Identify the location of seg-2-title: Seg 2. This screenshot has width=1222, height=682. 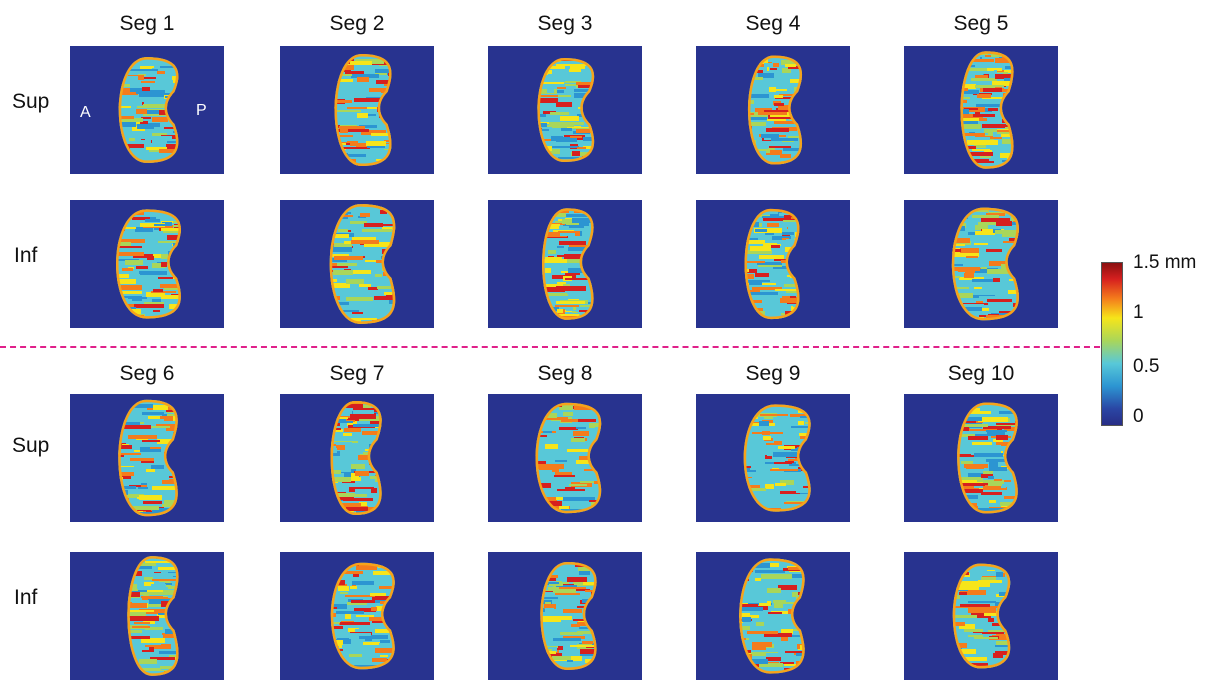
(357, 23).